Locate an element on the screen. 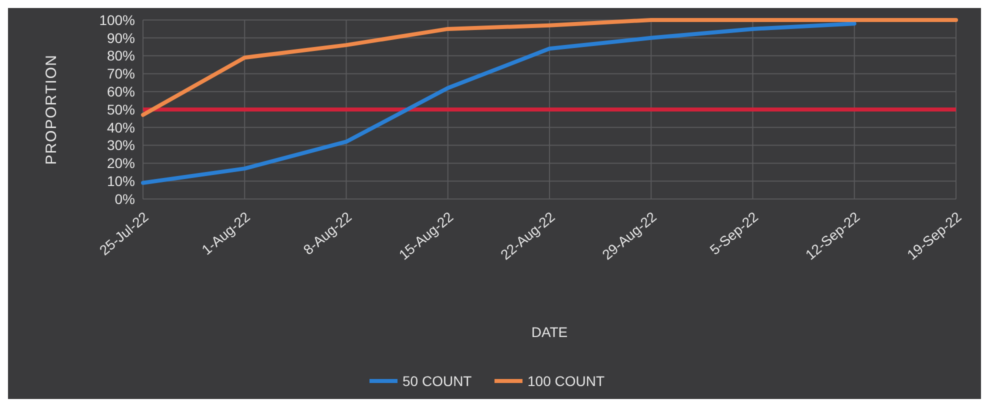 The width and height of the screenshot is (989, 407). y-tick-label: 90% is located at coordinates (120, 38).